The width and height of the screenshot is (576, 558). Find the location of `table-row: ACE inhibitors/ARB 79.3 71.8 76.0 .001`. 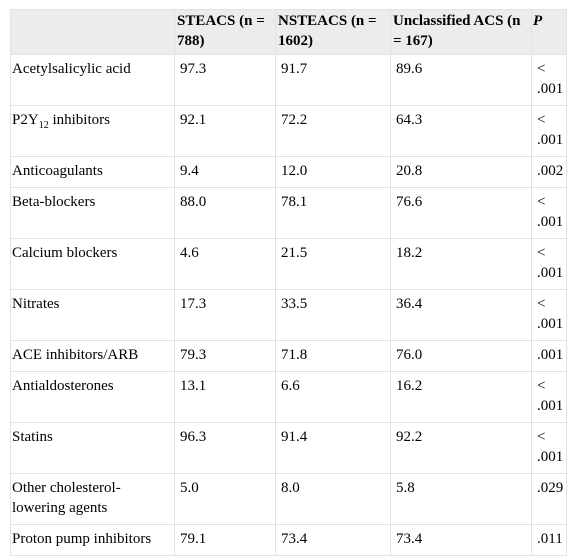

table-row: ACE inhibitors/ARB 79.3 71.8 76.0 .001 is located at coordinates (288, 356).